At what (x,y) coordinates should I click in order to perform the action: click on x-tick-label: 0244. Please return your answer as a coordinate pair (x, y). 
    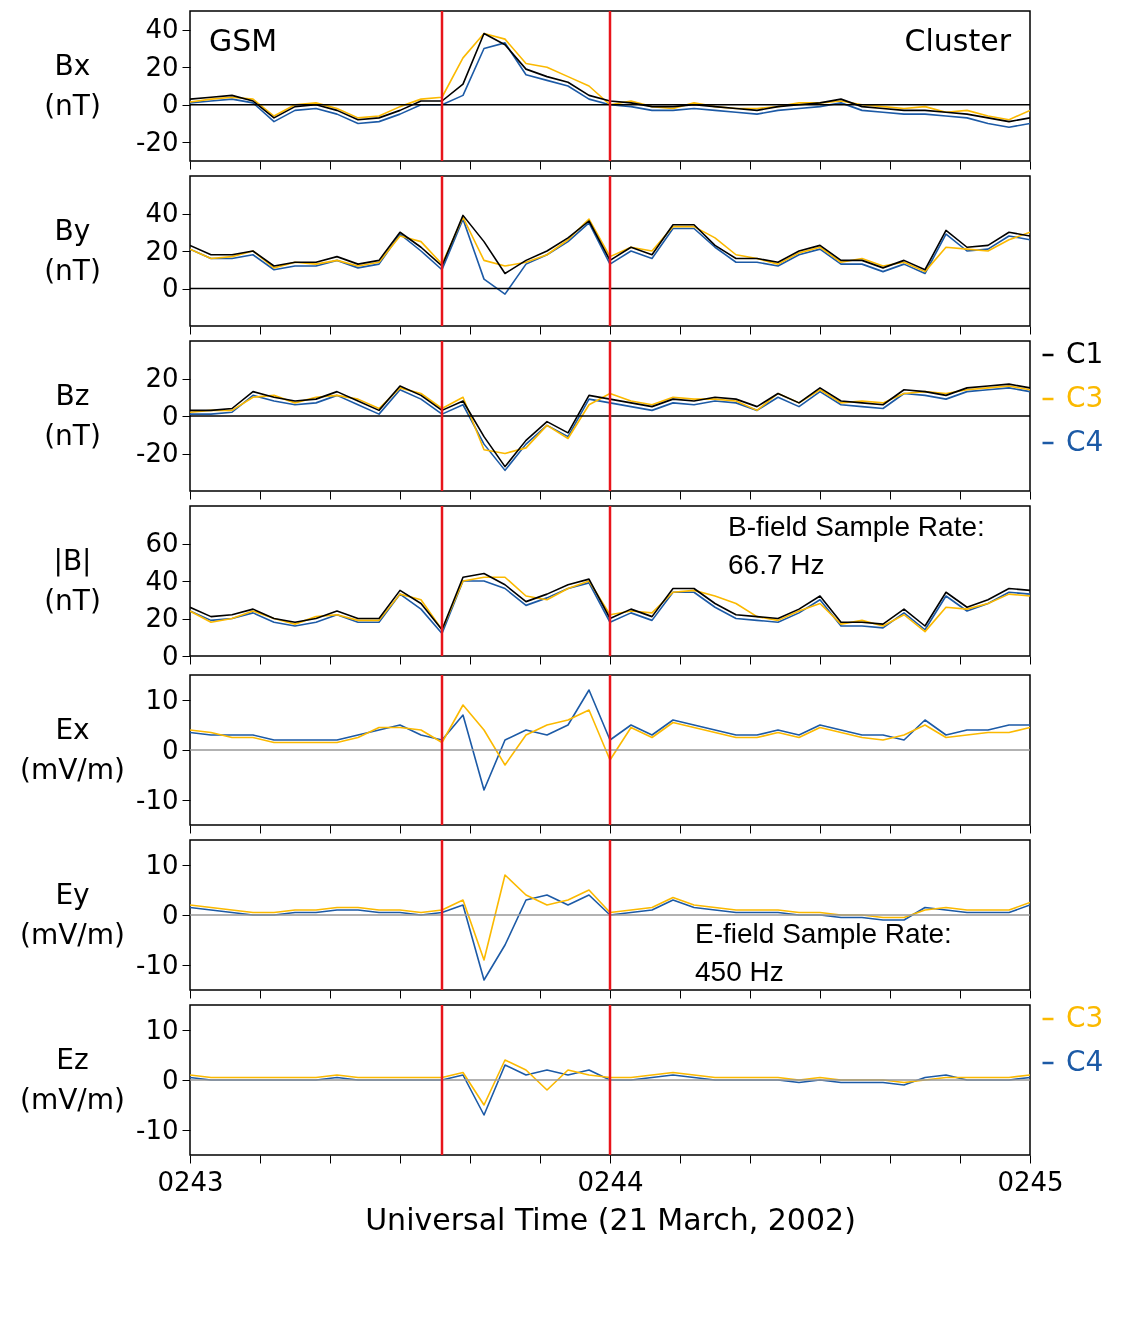
    Looking at the image, I should click on (610, 1181).